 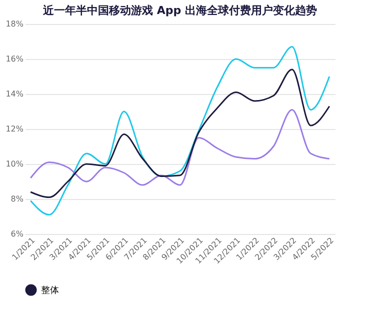 I want to click on y-tick-label: 14%, so click(x=15, y=94).